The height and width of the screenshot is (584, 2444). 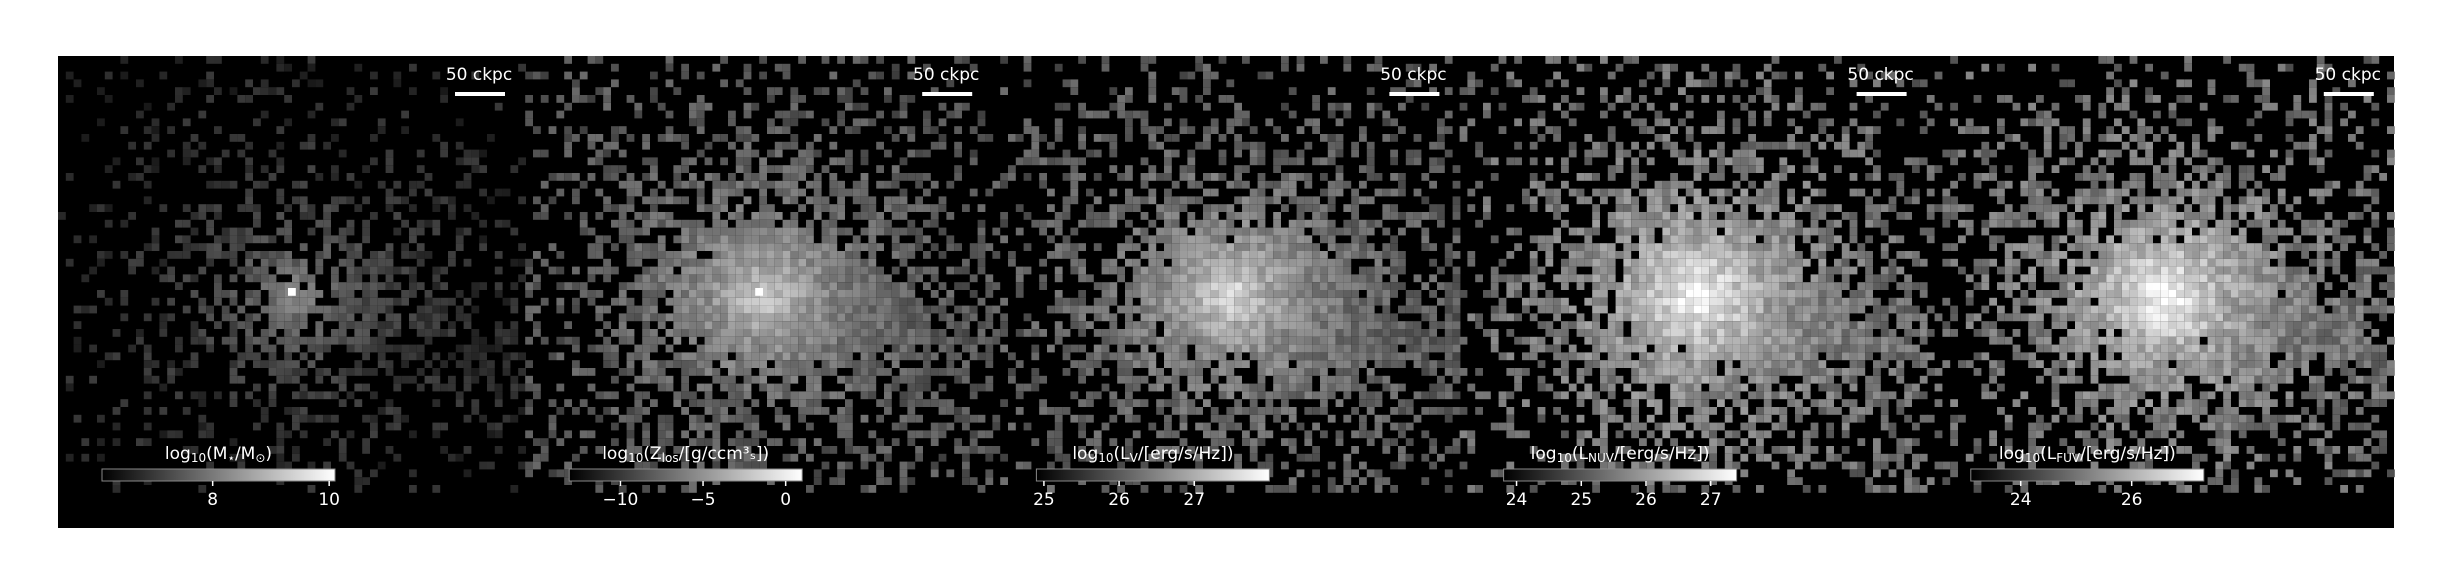 I want to click on colorbar-tick-label: 0, so click(x=785, y=500).